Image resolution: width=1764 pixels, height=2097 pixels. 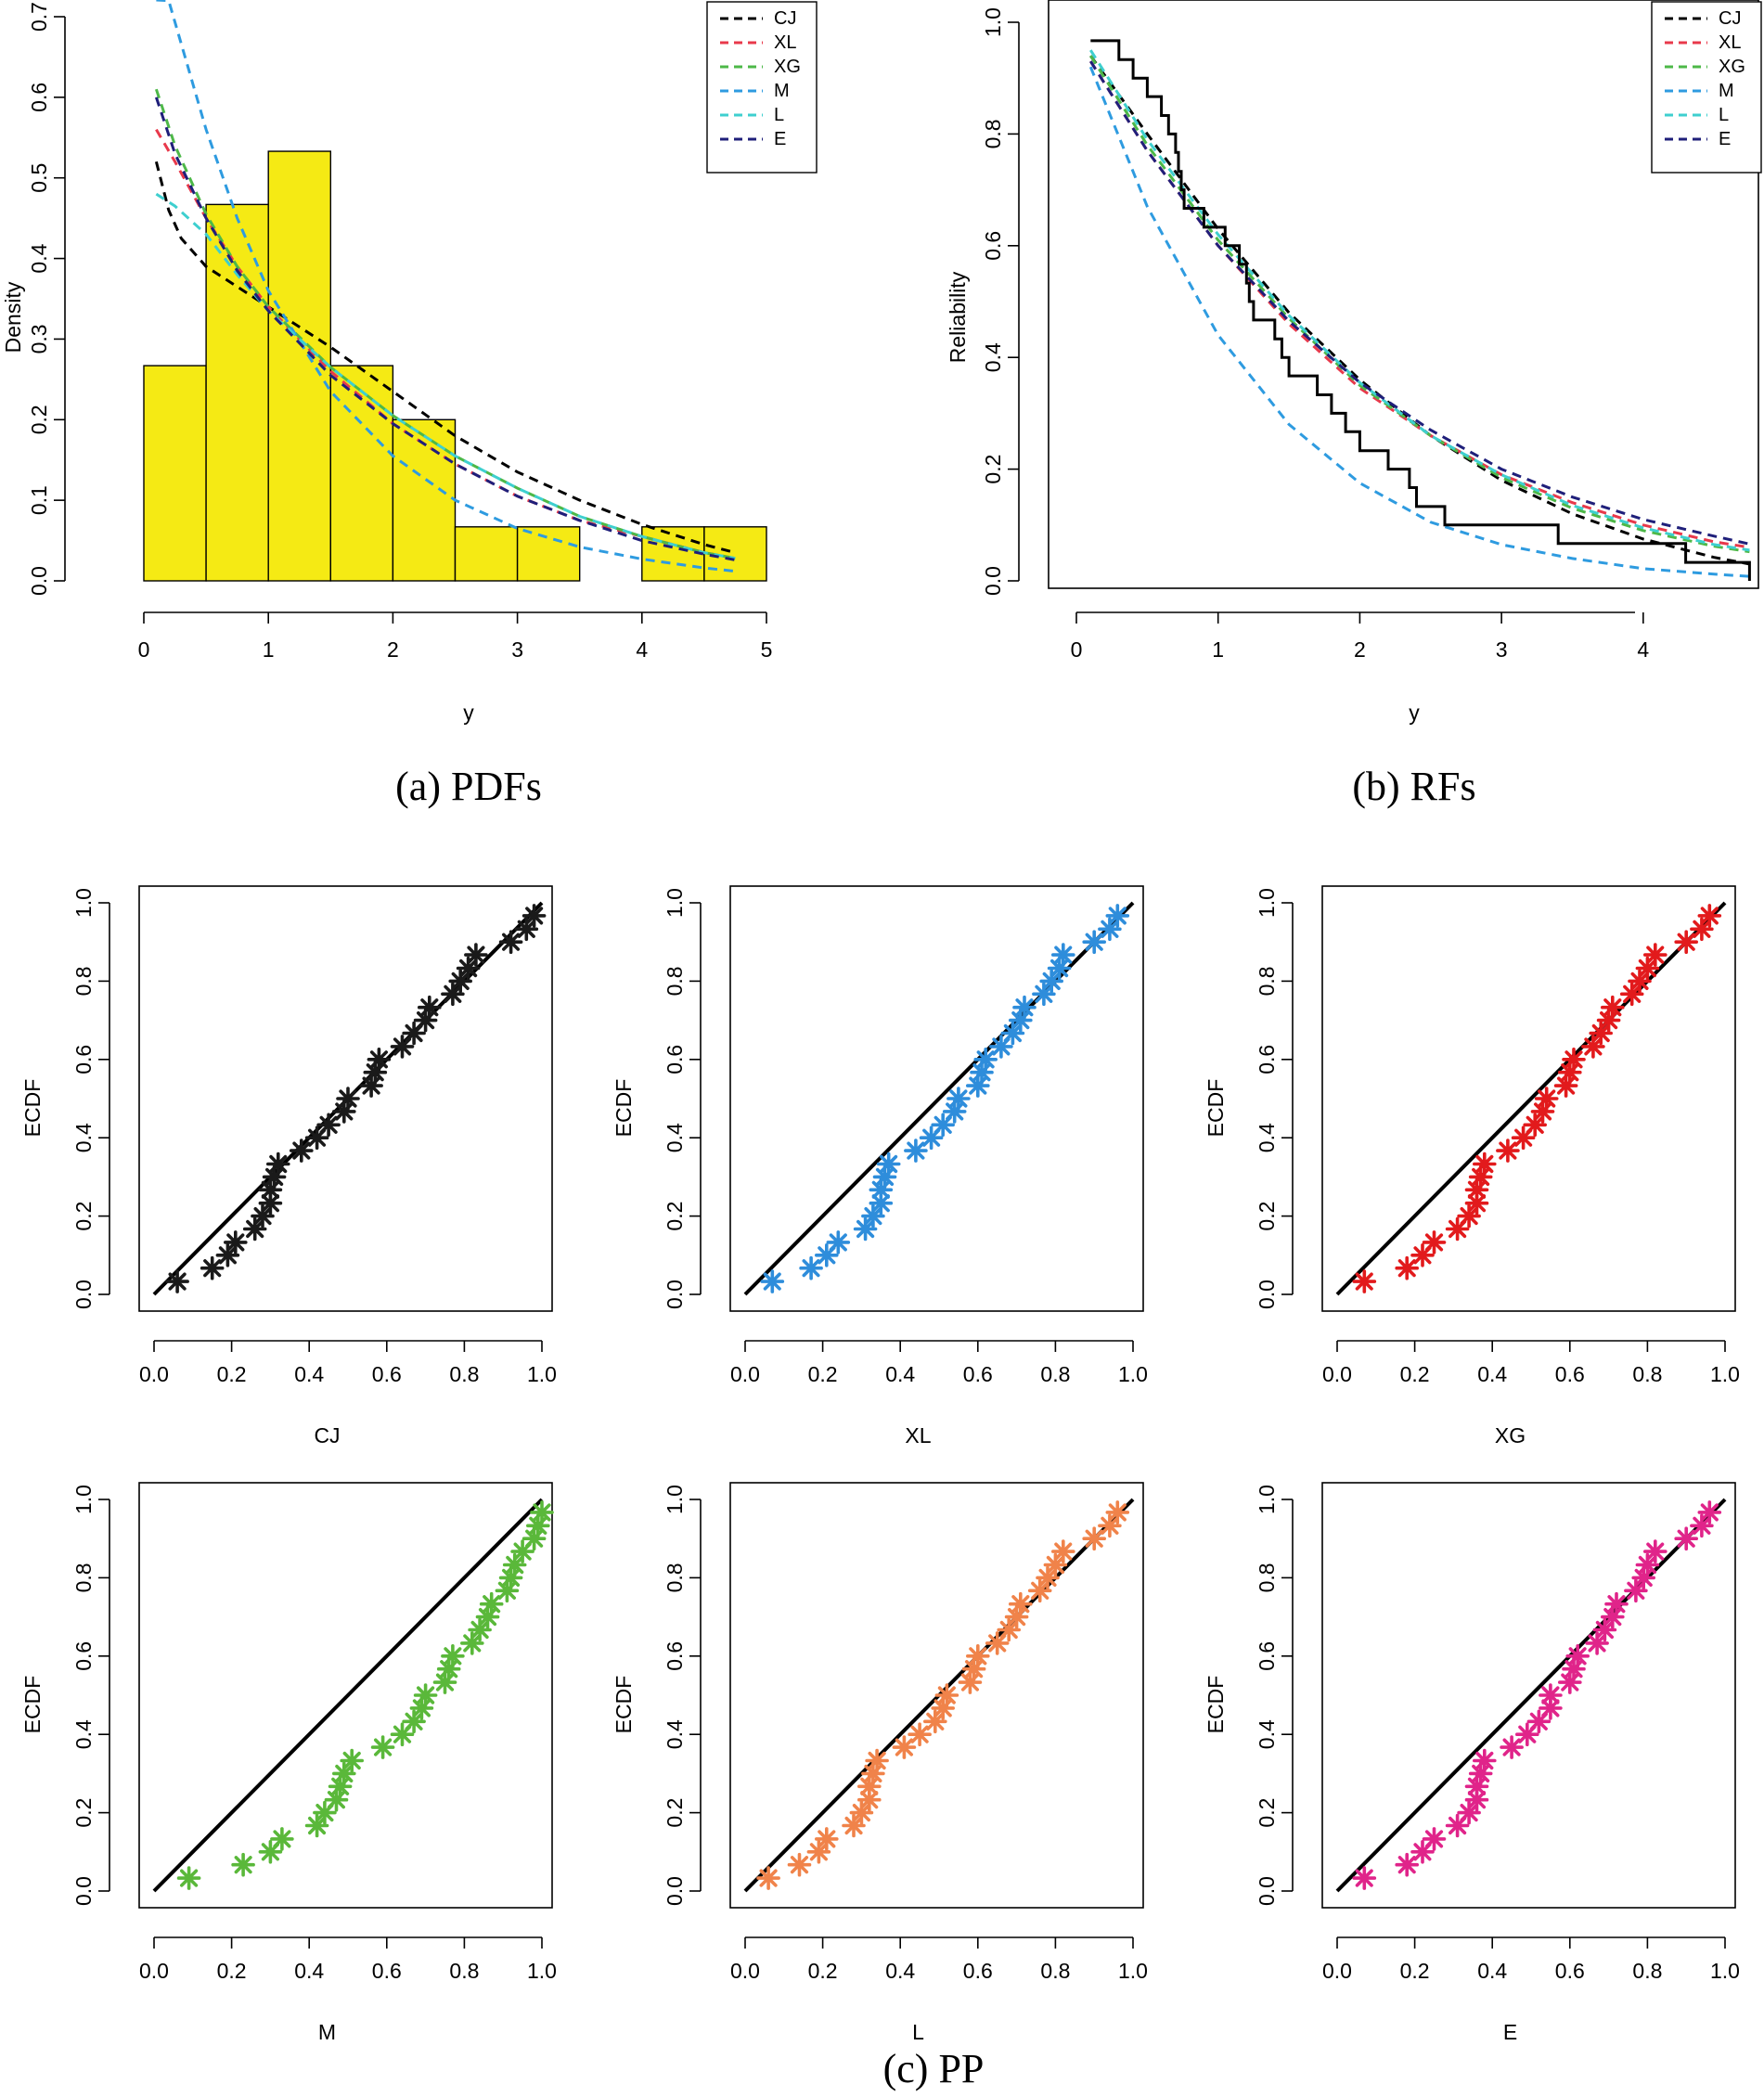 What do you see at coordinates (993, 22) in the screenshot?
I see `rf-ytick-label-5: 1.0` at bounding box center [993, 22].